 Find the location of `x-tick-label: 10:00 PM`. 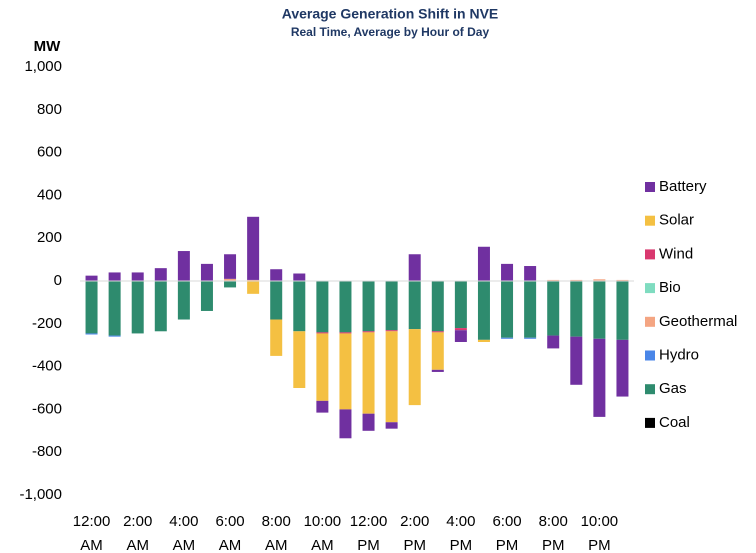

x-tick-label: 10:00 PM is located at coordinates (600, 533).